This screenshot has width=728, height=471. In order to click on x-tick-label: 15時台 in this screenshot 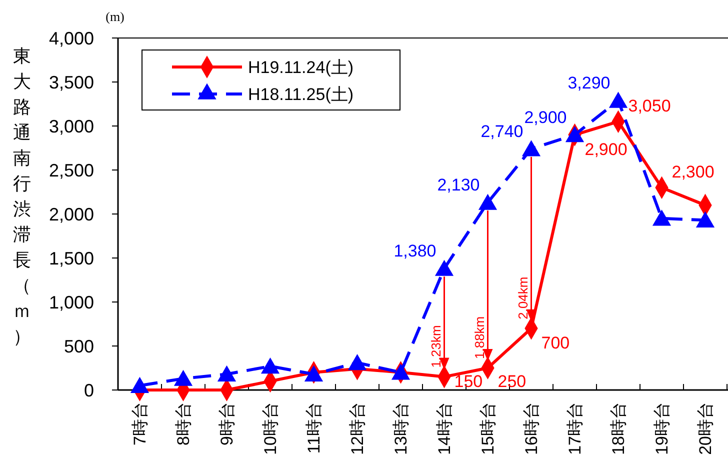, I will do `click(488, 428)`.